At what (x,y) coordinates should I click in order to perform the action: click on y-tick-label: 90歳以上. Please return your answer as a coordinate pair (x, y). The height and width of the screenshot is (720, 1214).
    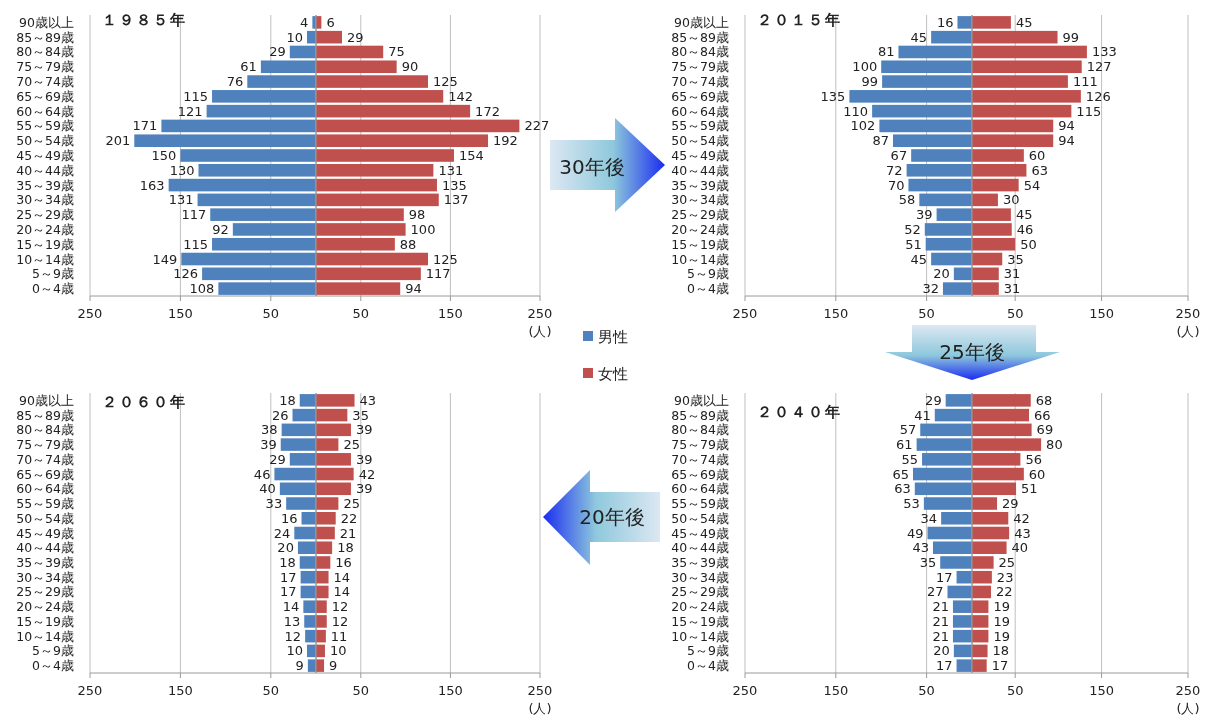
    Looking at the image, I should click on (701, 22).